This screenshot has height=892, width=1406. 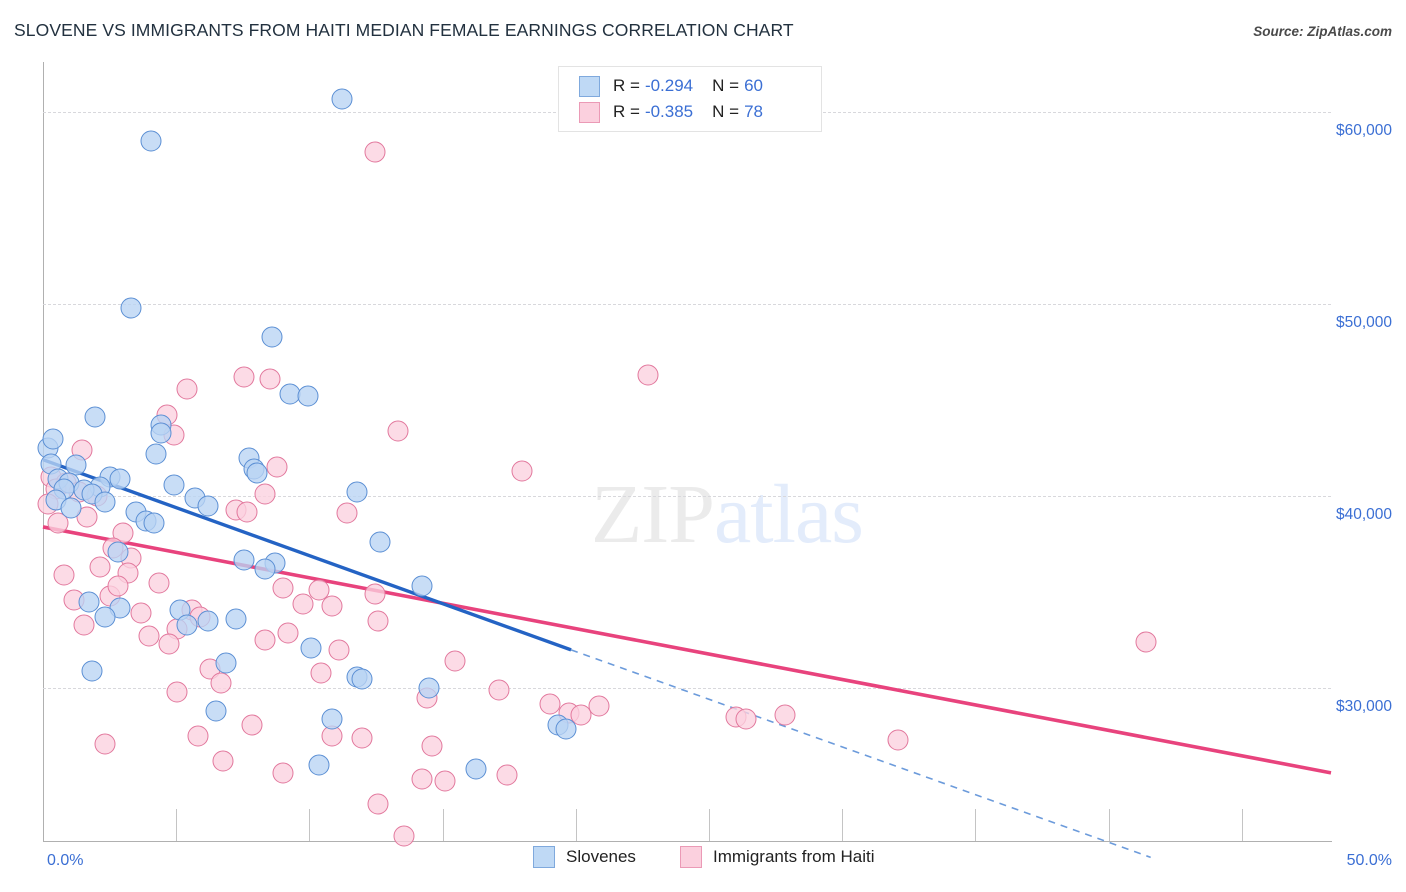 I want to click on series-legend-haiti: Immigrants from Haiti, so click(x=777, y=857).